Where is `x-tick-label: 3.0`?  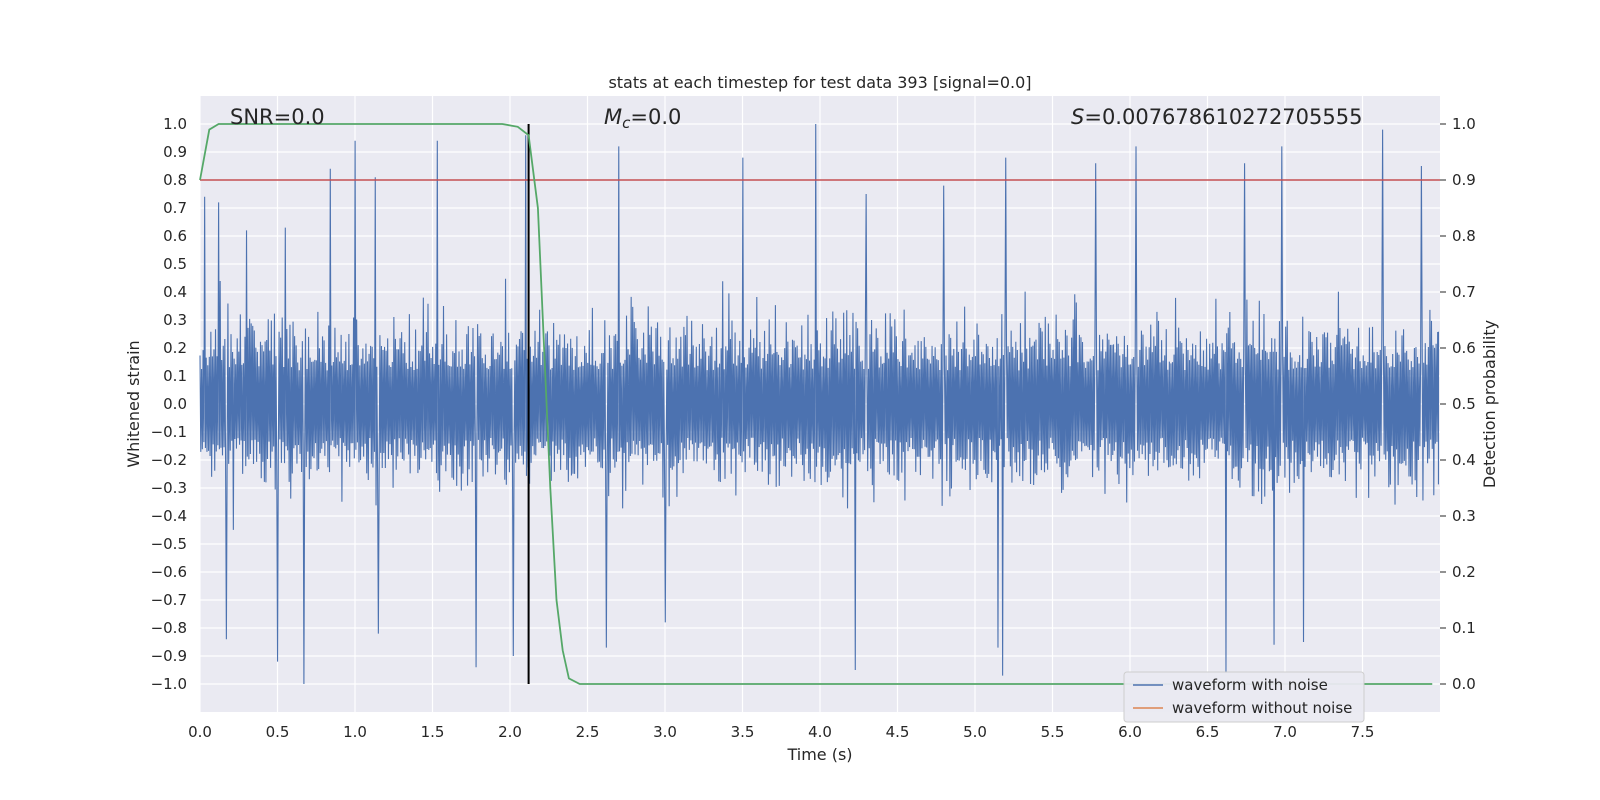
x-tick-label: 3.0 is located at coordinates (665, 732).